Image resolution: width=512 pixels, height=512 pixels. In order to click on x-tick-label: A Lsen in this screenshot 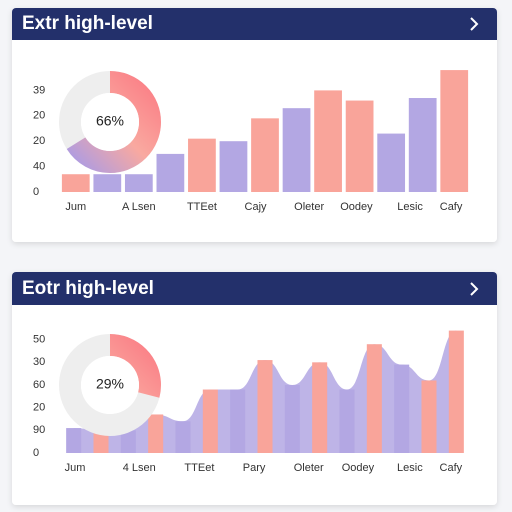, I will do `click(139, 207)`.